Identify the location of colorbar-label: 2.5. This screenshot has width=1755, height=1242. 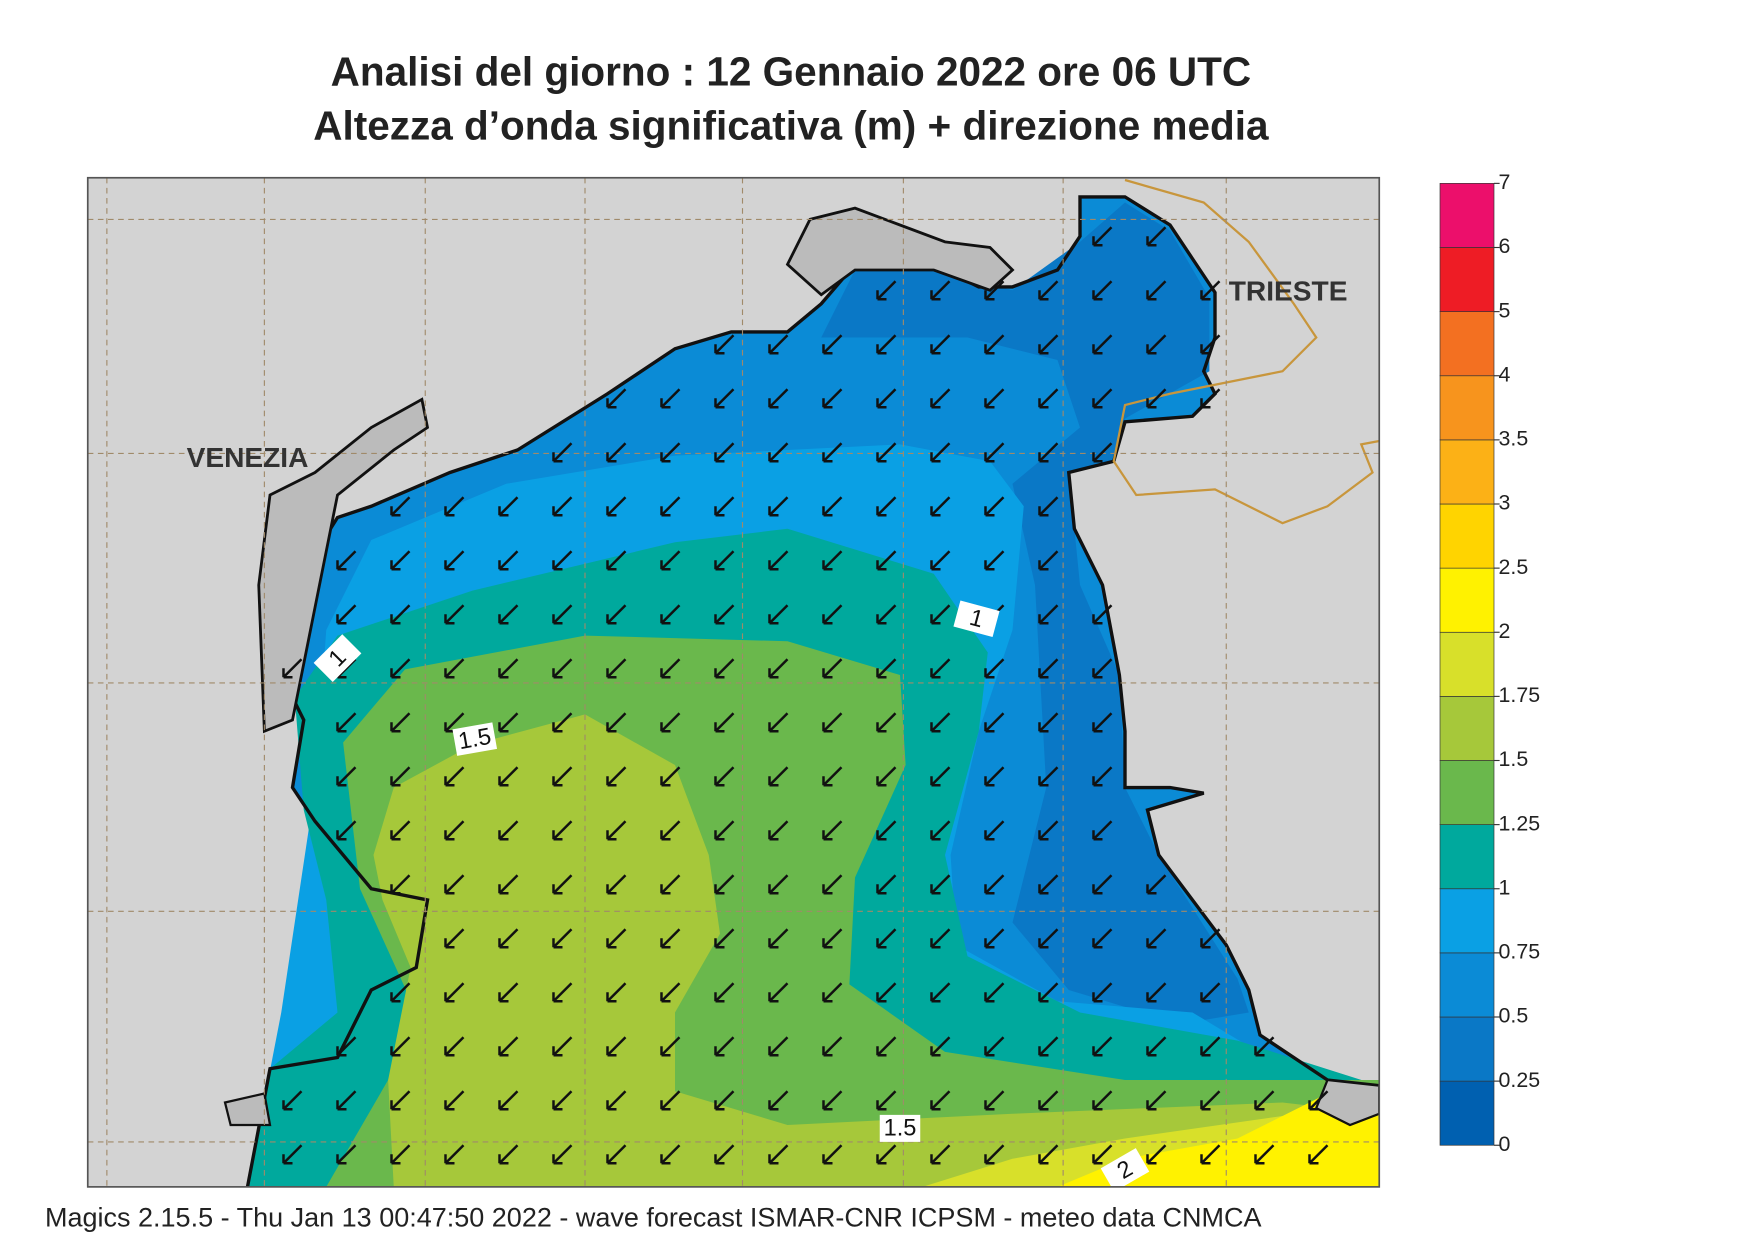
(1514, 567).